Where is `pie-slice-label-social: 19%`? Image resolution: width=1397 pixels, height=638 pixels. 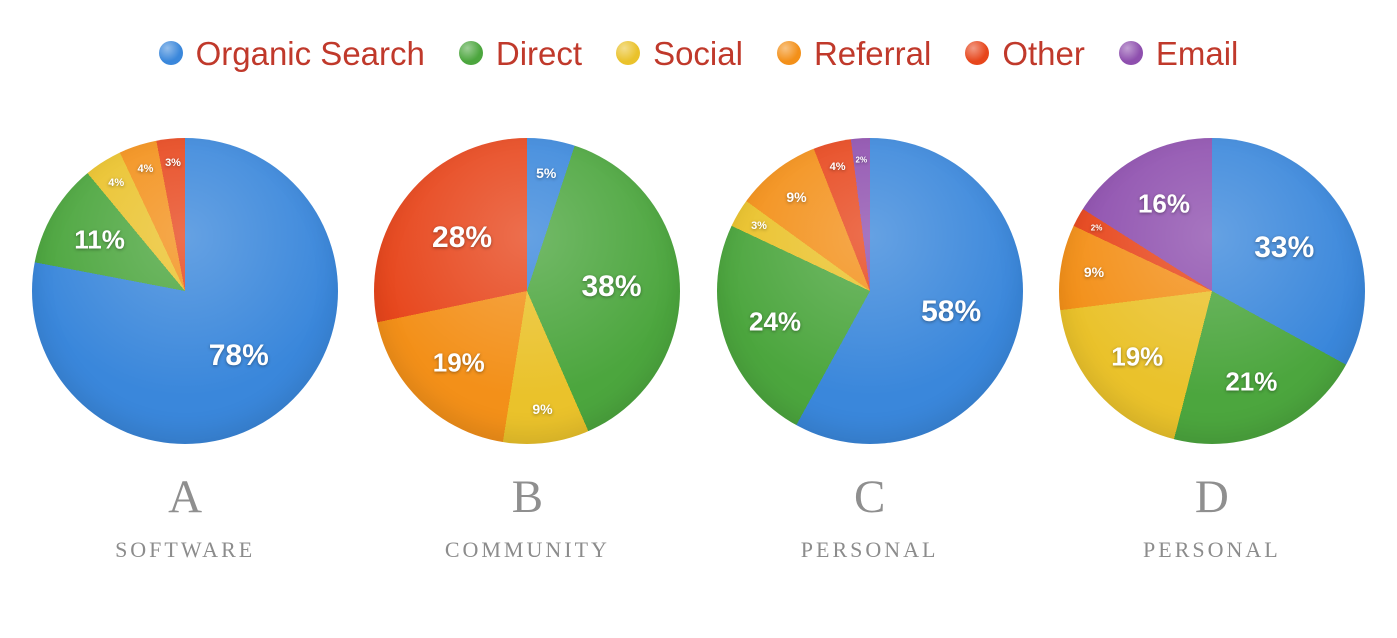 pie-slice-label-social: 19% is located at coordinates (1137, 356).